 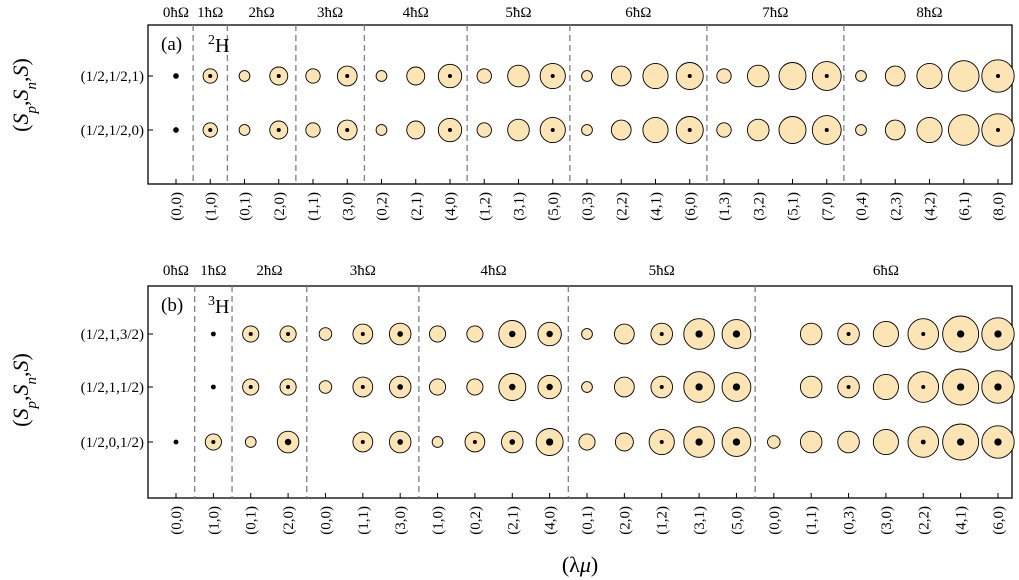 I want to click on x-tick-label: (0,1), so click(x=252, y=520).